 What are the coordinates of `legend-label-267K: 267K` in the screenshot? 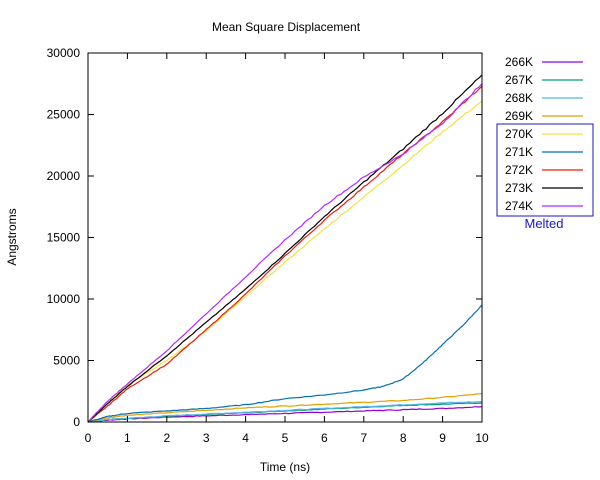 It's located at (519, 80).